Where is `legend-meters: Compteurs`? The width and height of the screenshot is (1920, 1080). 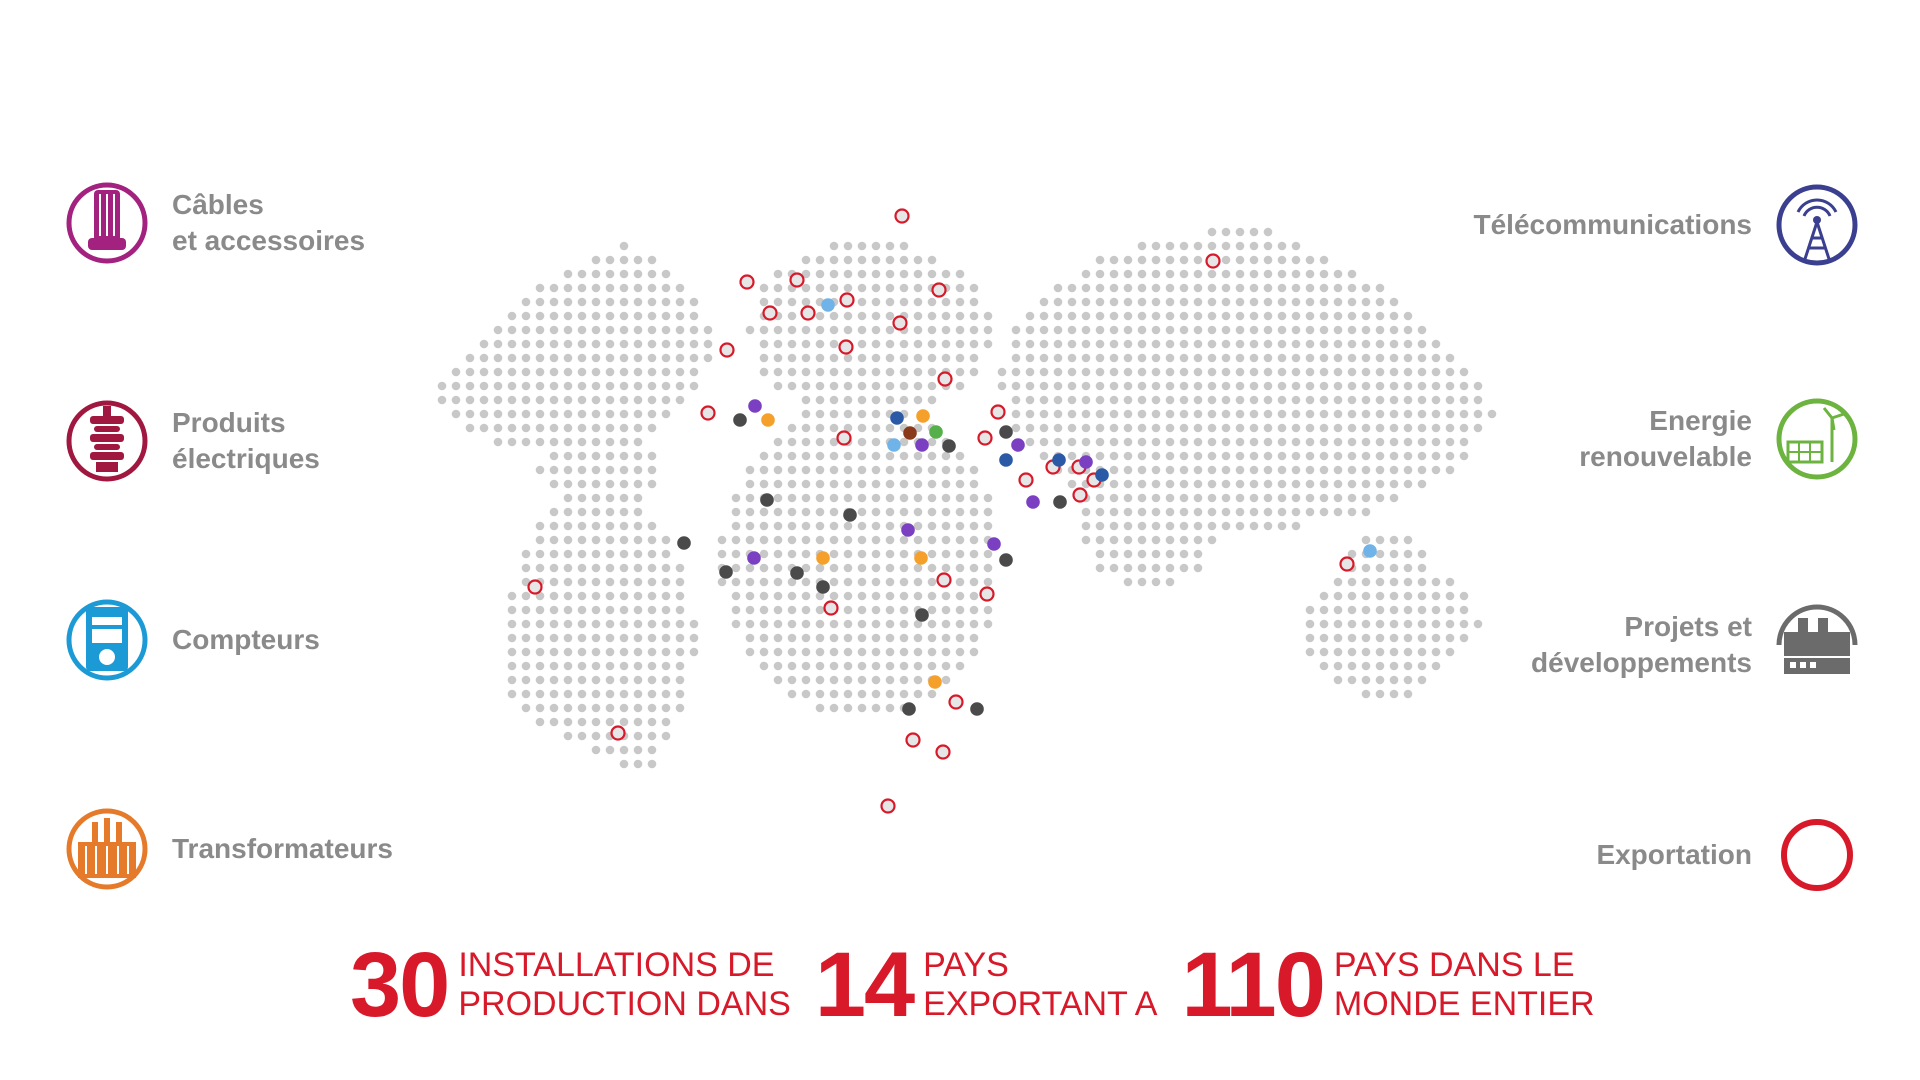 legend-meters: Compteurs is located at coordinates (192, 640).